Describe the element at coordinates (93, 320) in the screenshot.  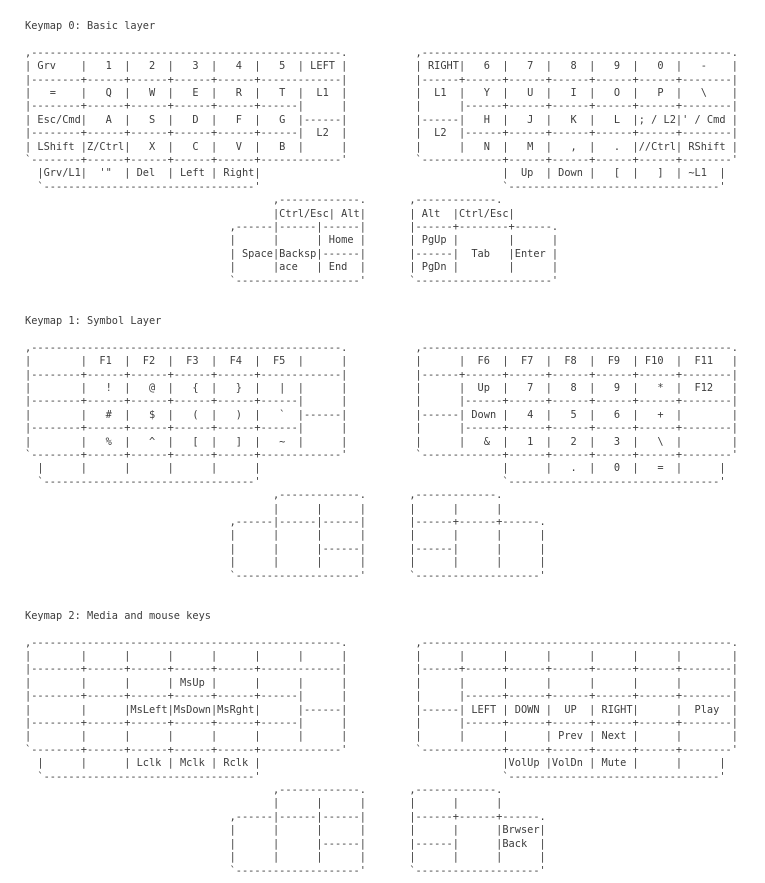
I see `keymap-1-title: Keymap 1: Symbol Layer` at that location.